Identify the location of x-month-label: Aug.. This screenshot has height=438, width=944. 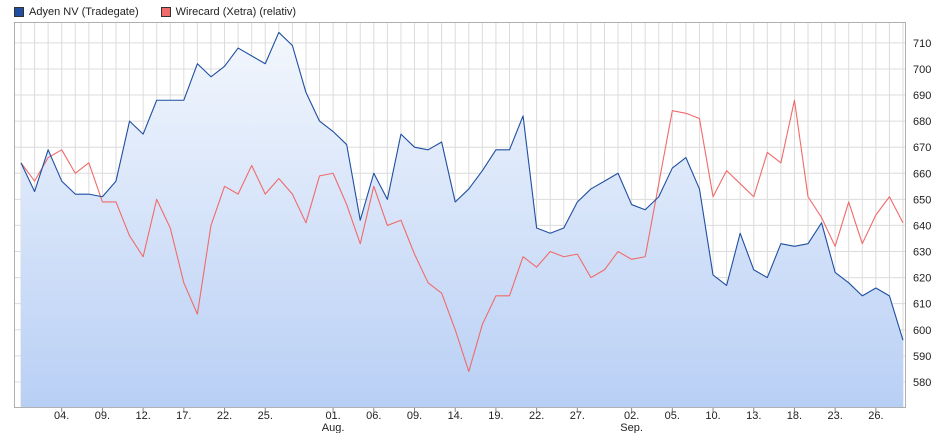
(333, 427).